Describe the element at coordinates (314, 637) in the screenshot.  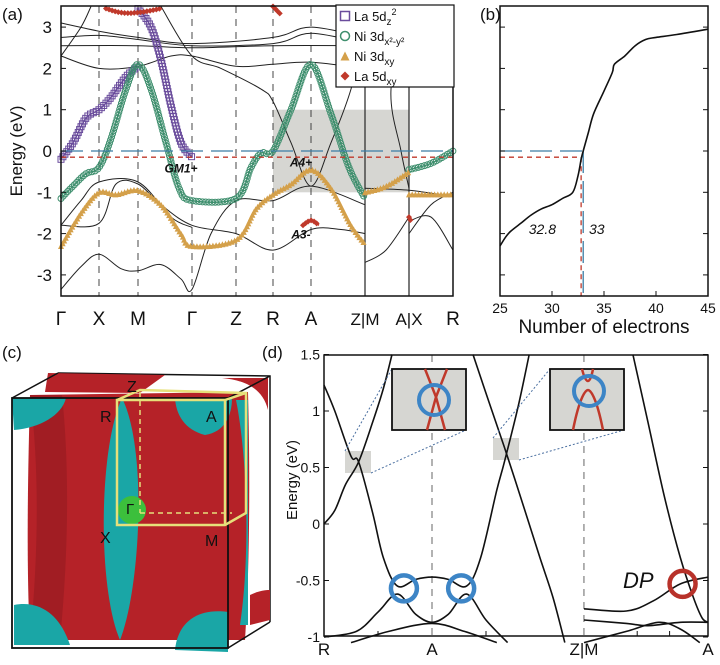
I see `ytick-label: -1` at that location.